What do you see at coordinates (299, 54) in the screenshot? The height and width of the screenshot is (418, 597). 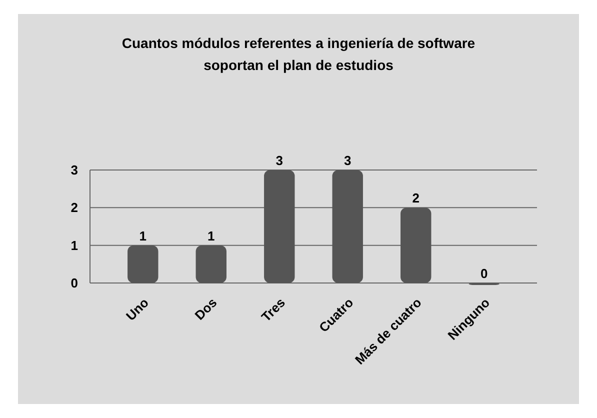 I see `chart-title: Cuantos módulos referentes a ingeniería de software soportan el plan de estudios` at bounding box center [299, 54].